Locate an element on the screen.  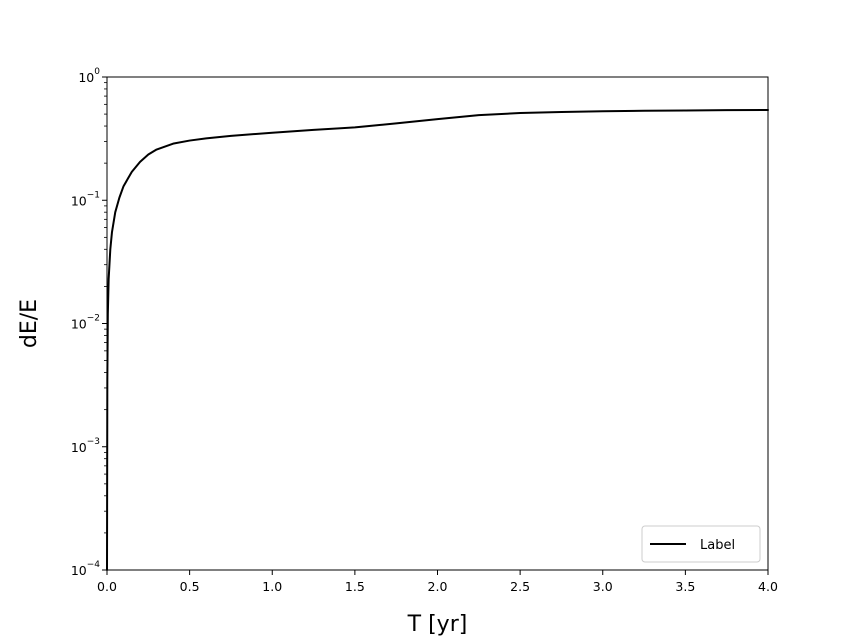
legend: Label is located at coordinates (701, 544).